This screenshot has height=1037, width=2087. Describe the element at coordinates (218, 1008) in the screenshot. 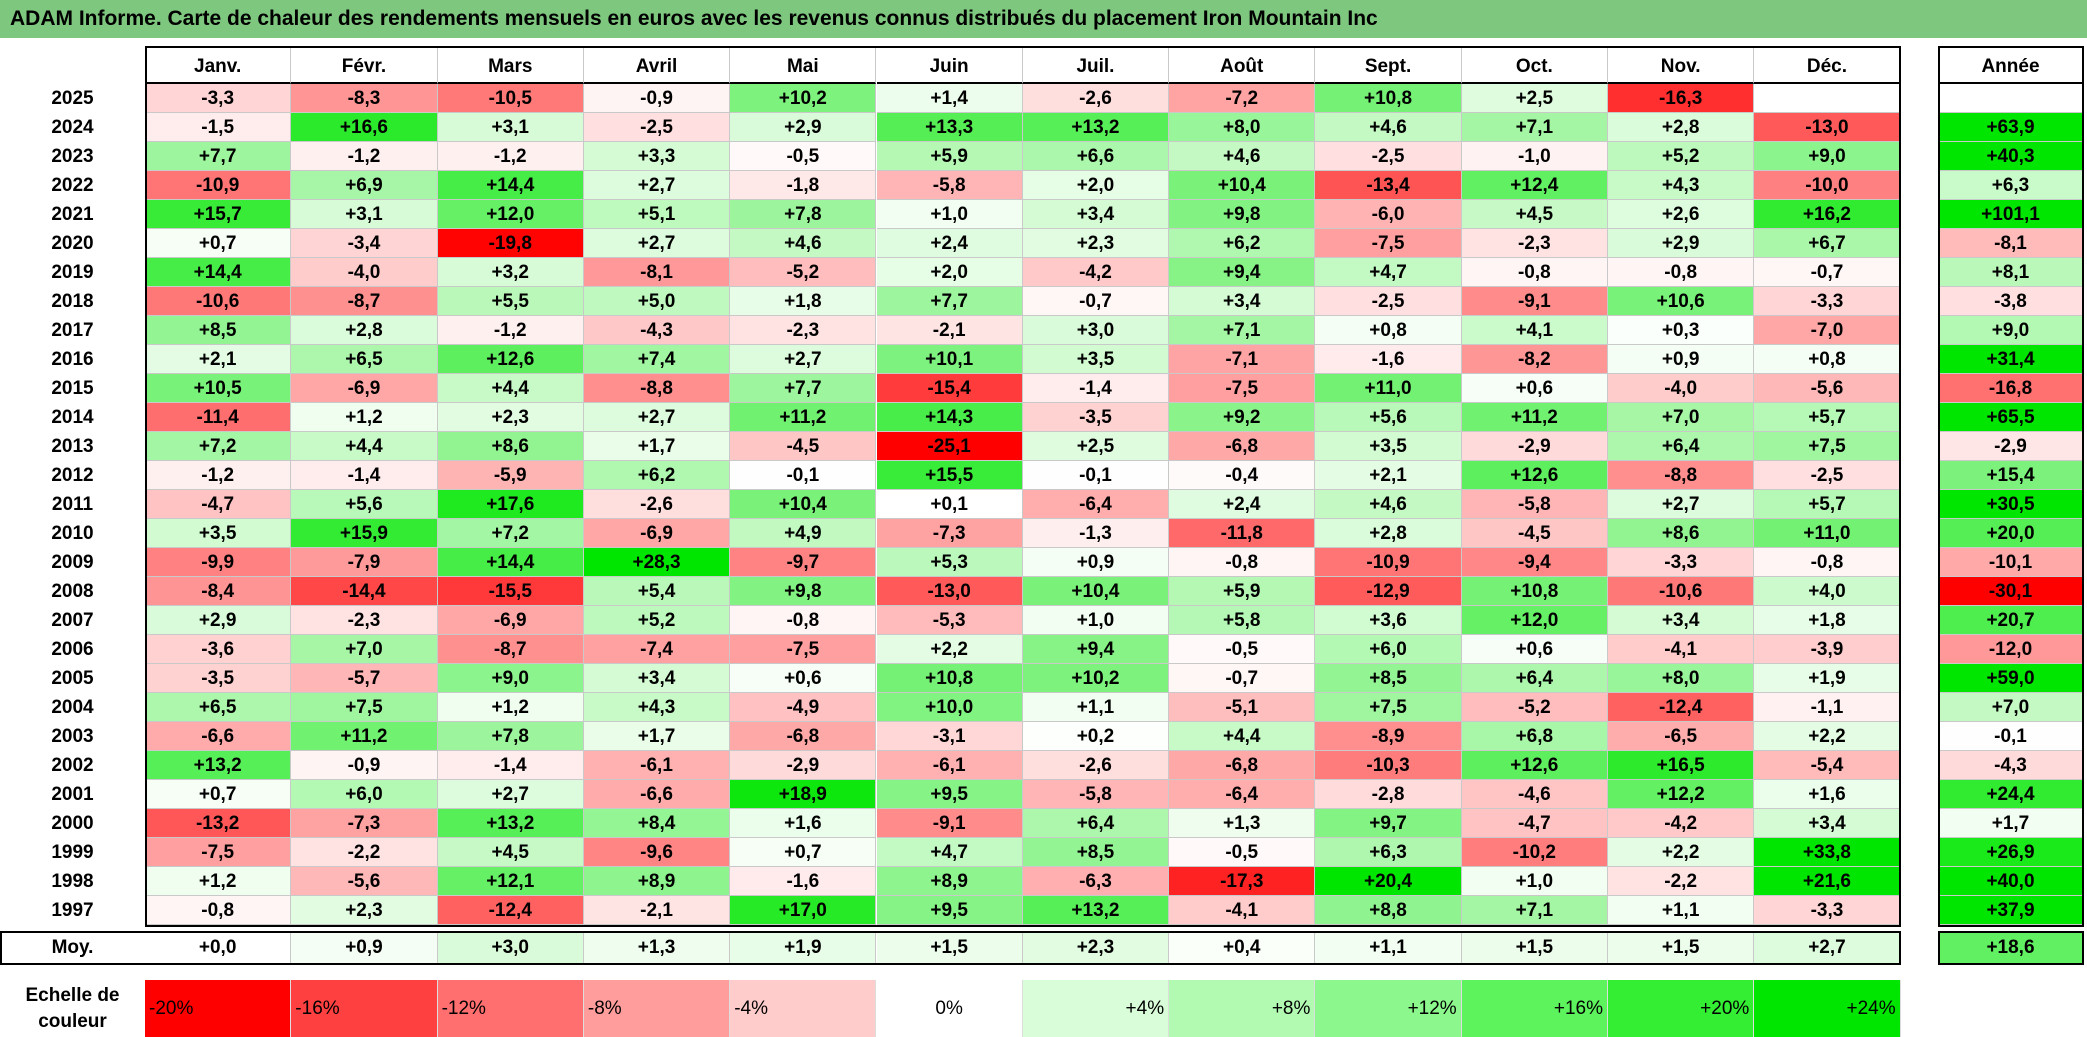

I see `color-scale-step: -20%` at that location.